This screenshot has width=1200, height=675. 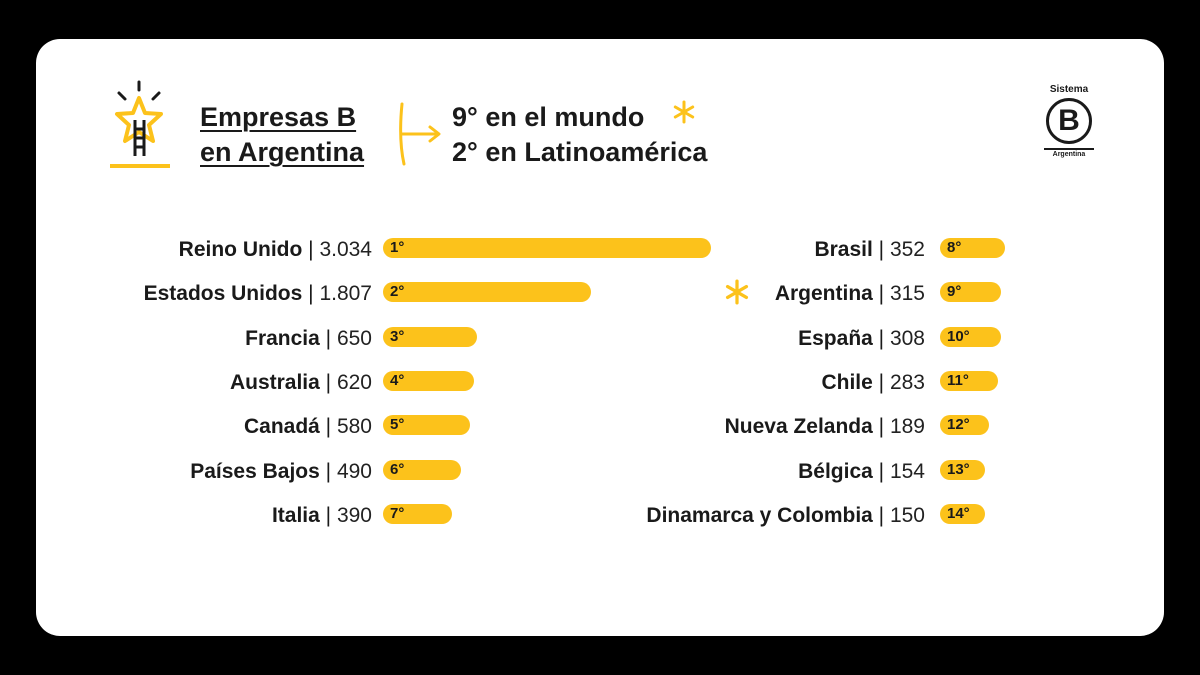 What do you see at coordinates (397, 247) in the screenshot?
I see `rank-label: 1°` at bounding box center [397, 247].